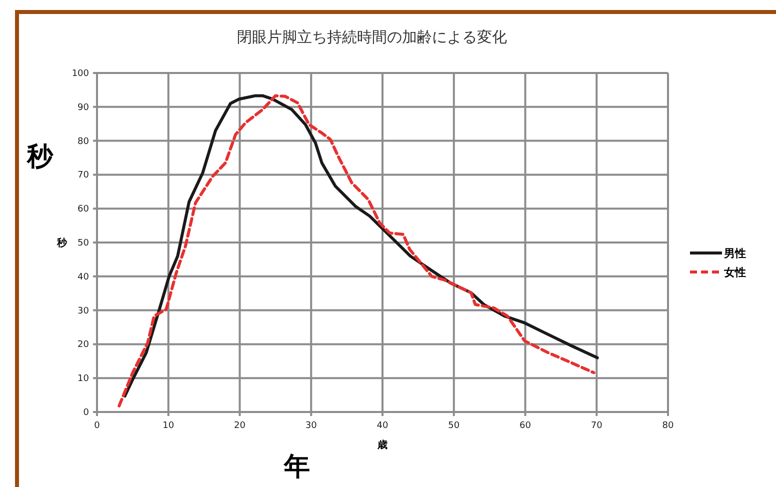 The image size is (776, 487). What do you see at coordinates (668, 426) in the screenshot?
I see `x-tick-label: 80` at bounding box center [668, 426].